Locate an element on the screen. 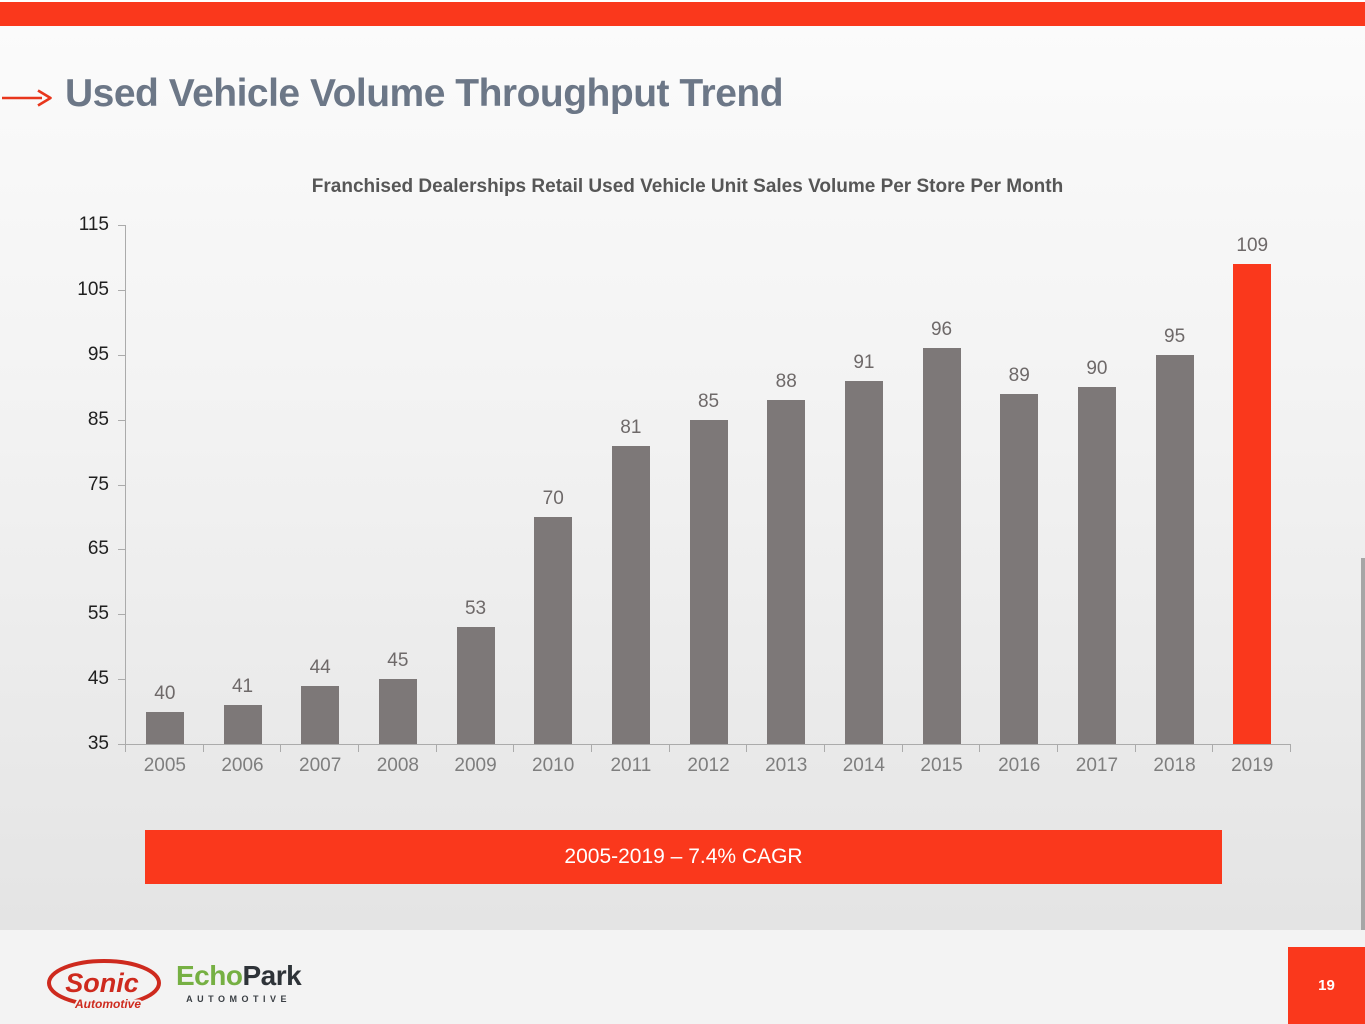 This screenshot has width=1365, height=1024. y-tick-label-85: 85 is located at coordinates (98, 419).